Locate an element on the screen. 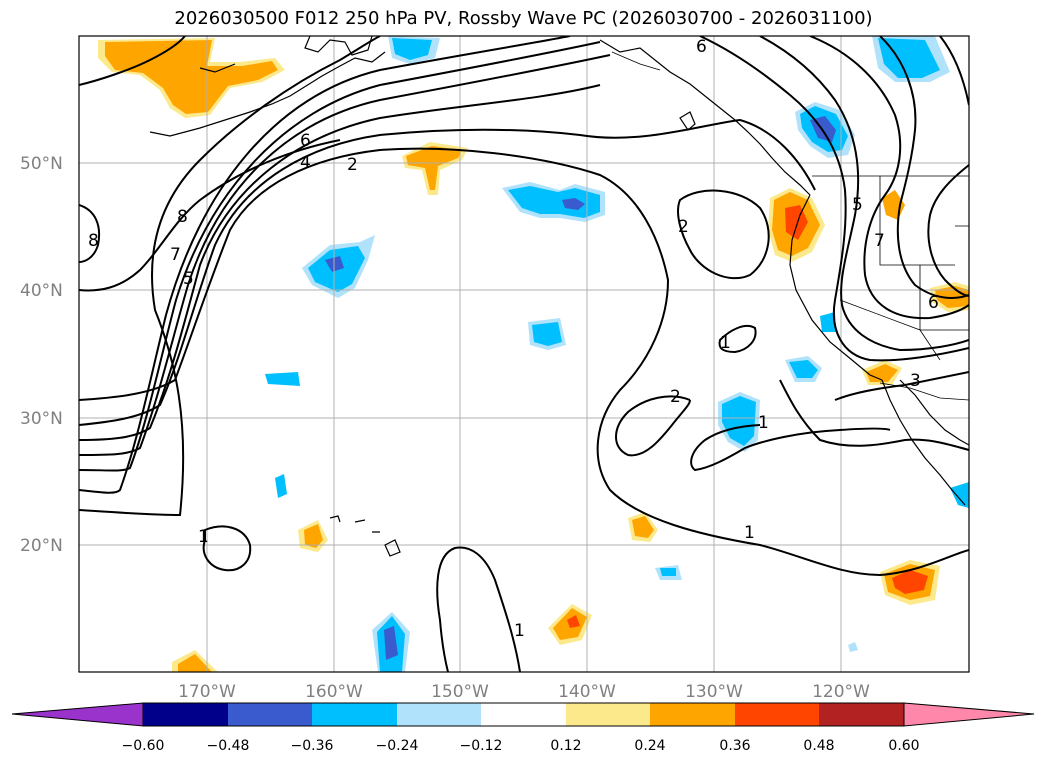  state-border is located at coordinates (904, 268).